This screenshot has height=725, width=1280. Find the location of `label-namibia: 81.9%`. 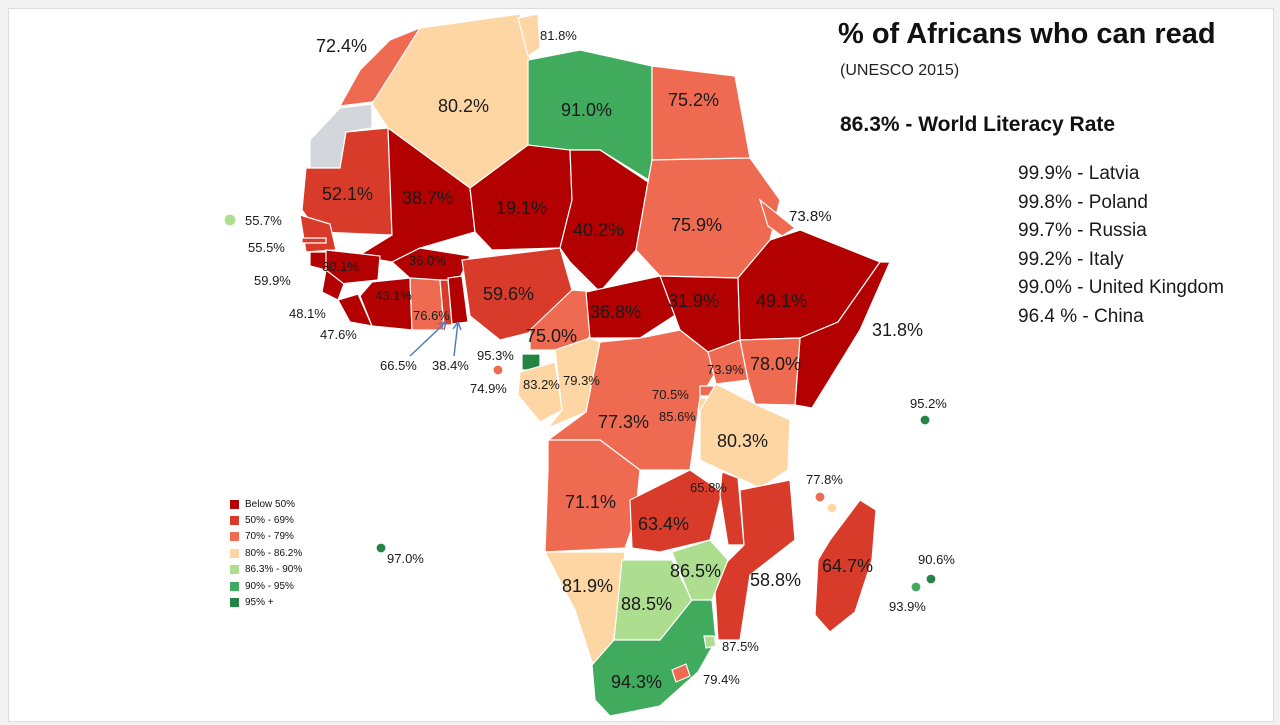

label-namibia: 81.9% is located at coordinates (587, 586).